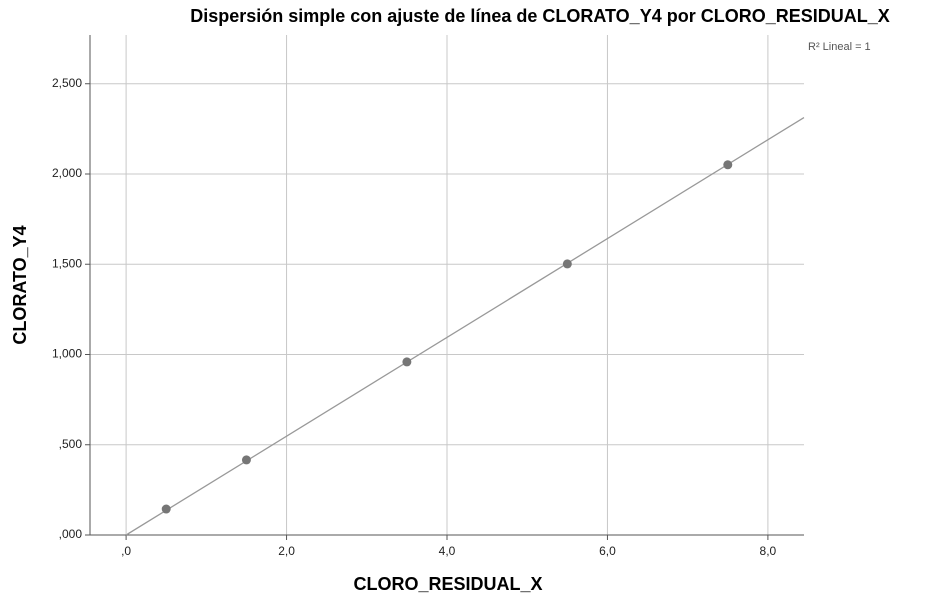  What do you see at coordinates (71, 444) in the screenshot?
I see `y-tick-label: ,500` at bounding box center [71, 444].